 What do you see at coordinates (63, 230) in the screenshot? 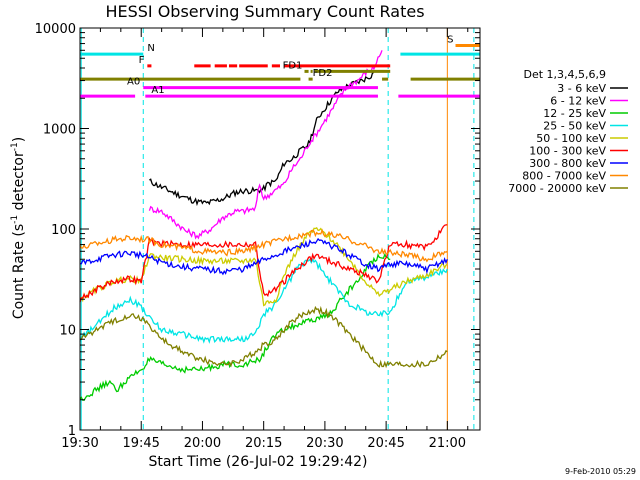
I see `y-tick-label: 100` at bounding box center [63, 230].